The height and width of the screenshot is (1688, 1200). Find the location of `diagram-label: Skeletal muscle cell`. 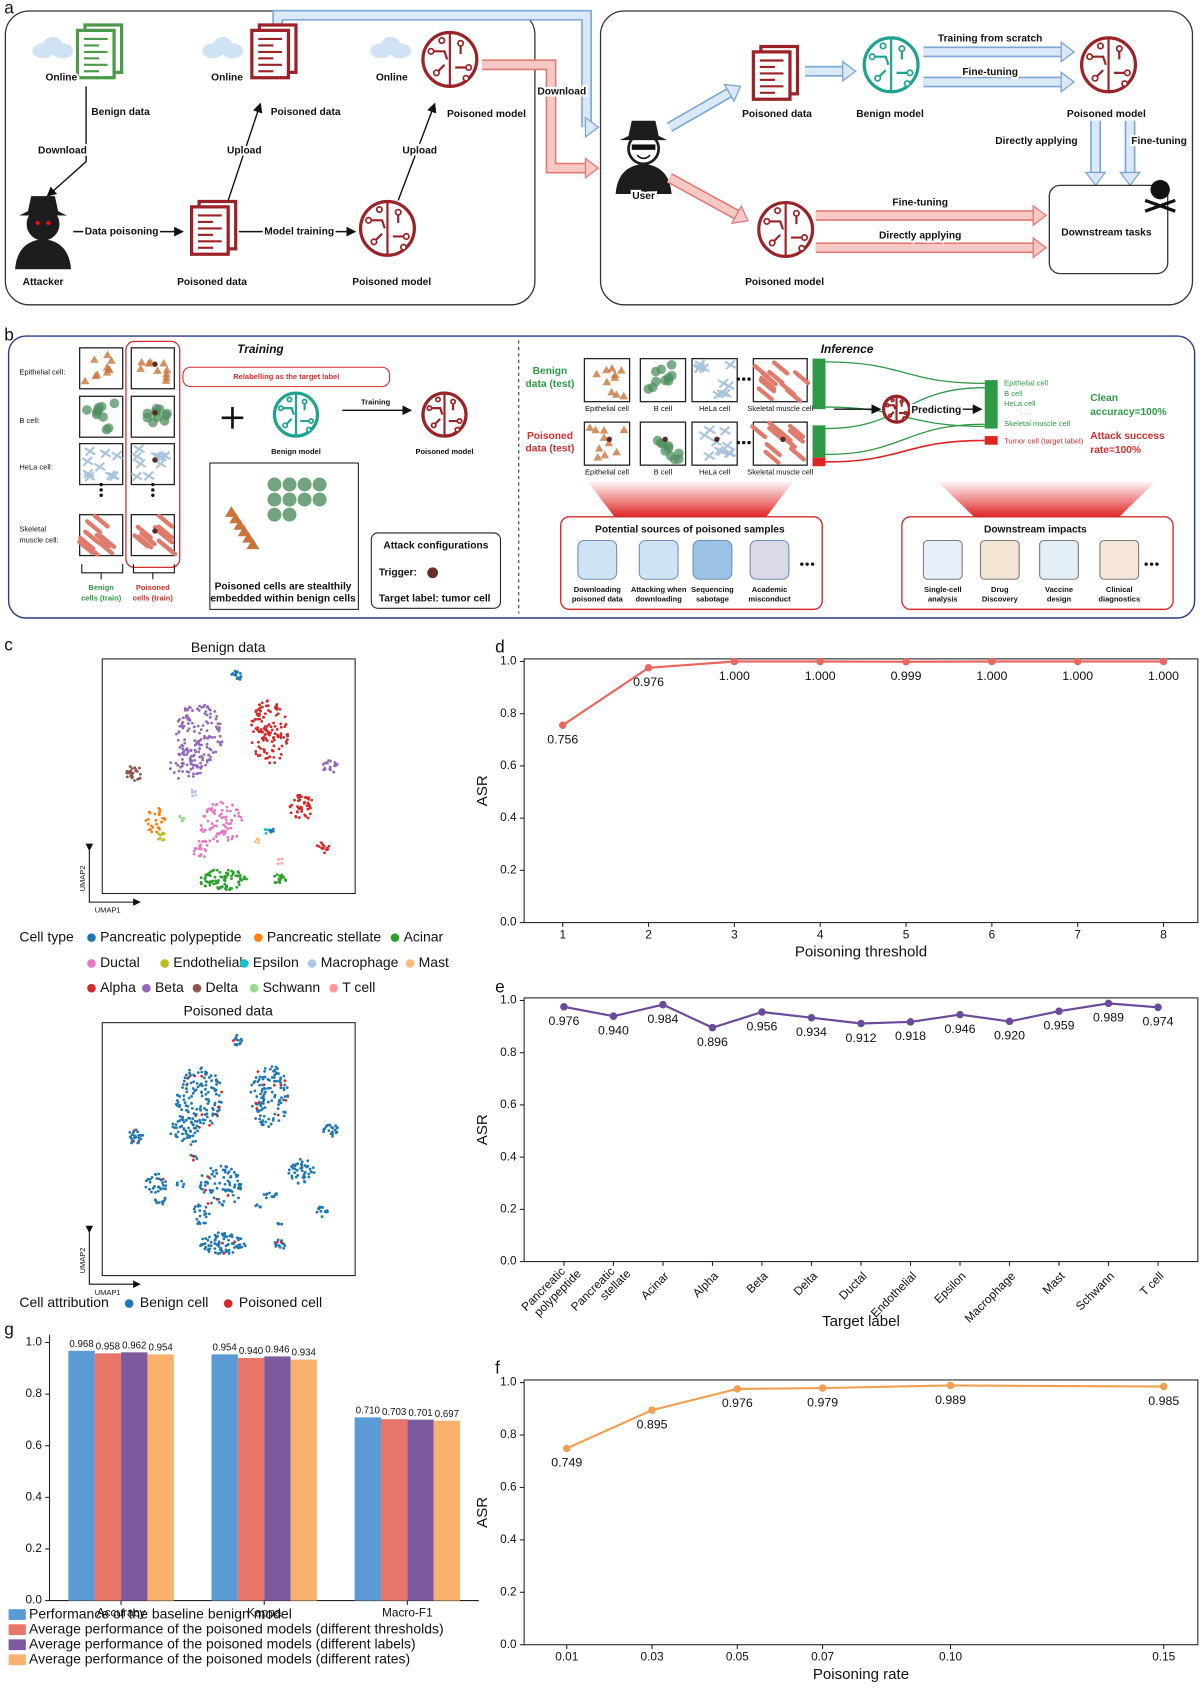

diagram-label: Skeletal muscle cell is located at coordinates (780, 408).